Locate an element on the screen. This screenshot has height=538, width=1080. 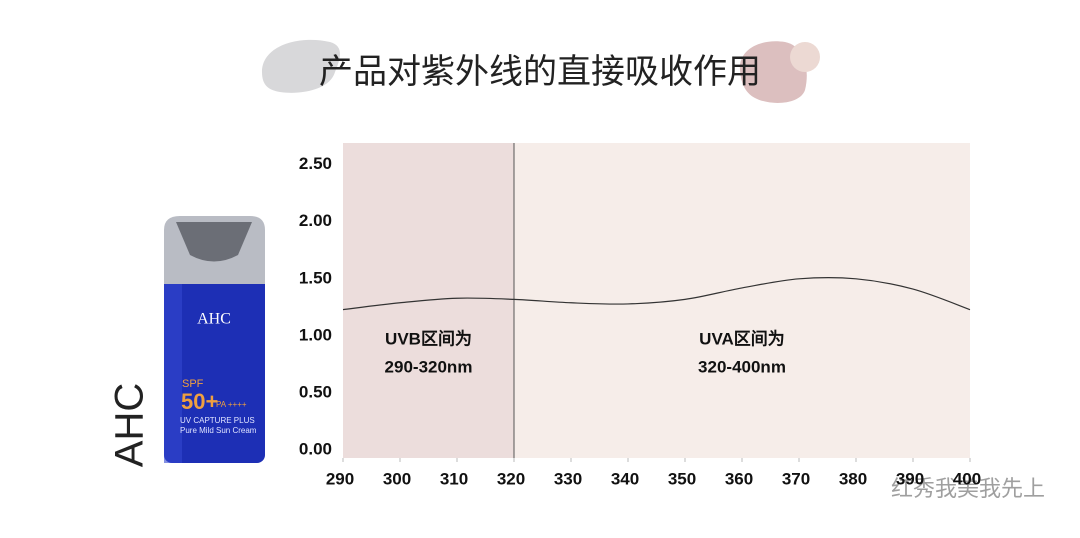
watermark: 红秀我美我先上 is located at coordinates (968, 488).